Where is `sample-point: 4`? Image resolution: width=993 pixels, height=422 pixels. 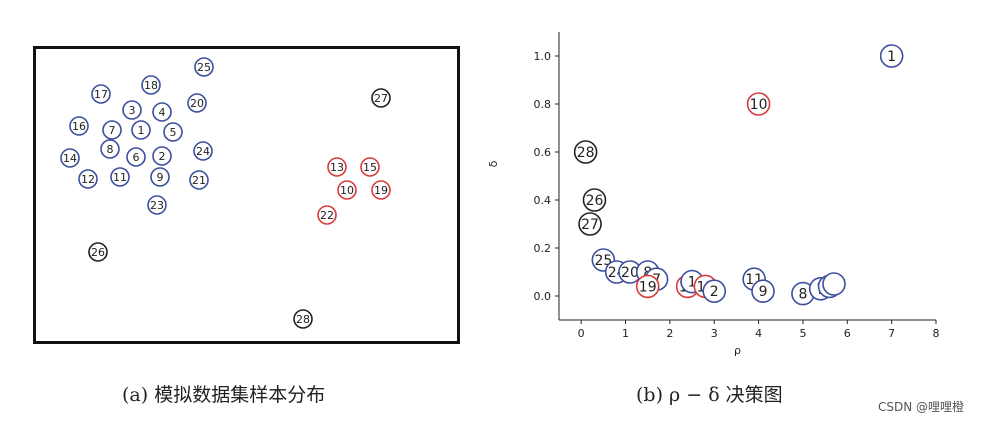
sample-point: 4 is located at coordinates (162, 112).